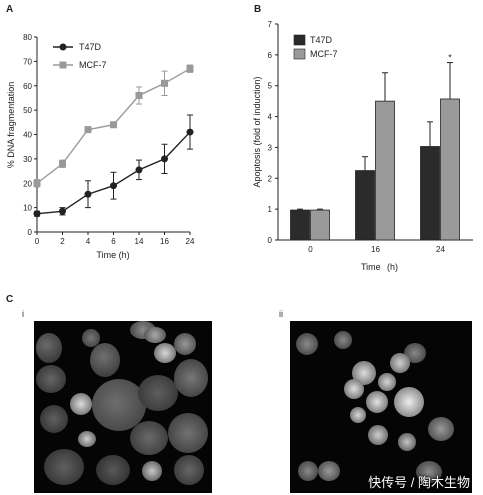  Describe the element at coordinates (270, 55) in the screenshot. I see `y-tick-label: 6` at that location.